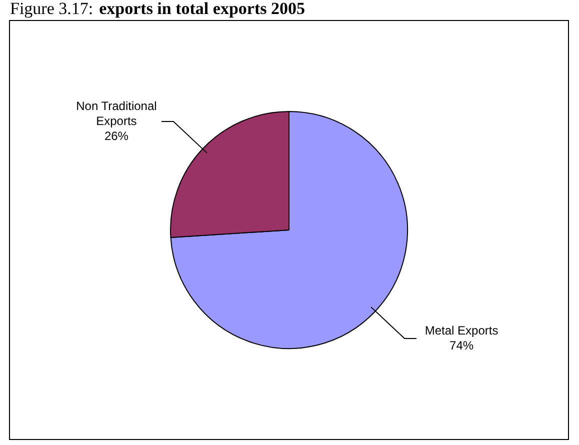  What do you see at coordinates (116, 136) in the screenshot?
I see `data-label: 26%` at bounding box center [116, 136].